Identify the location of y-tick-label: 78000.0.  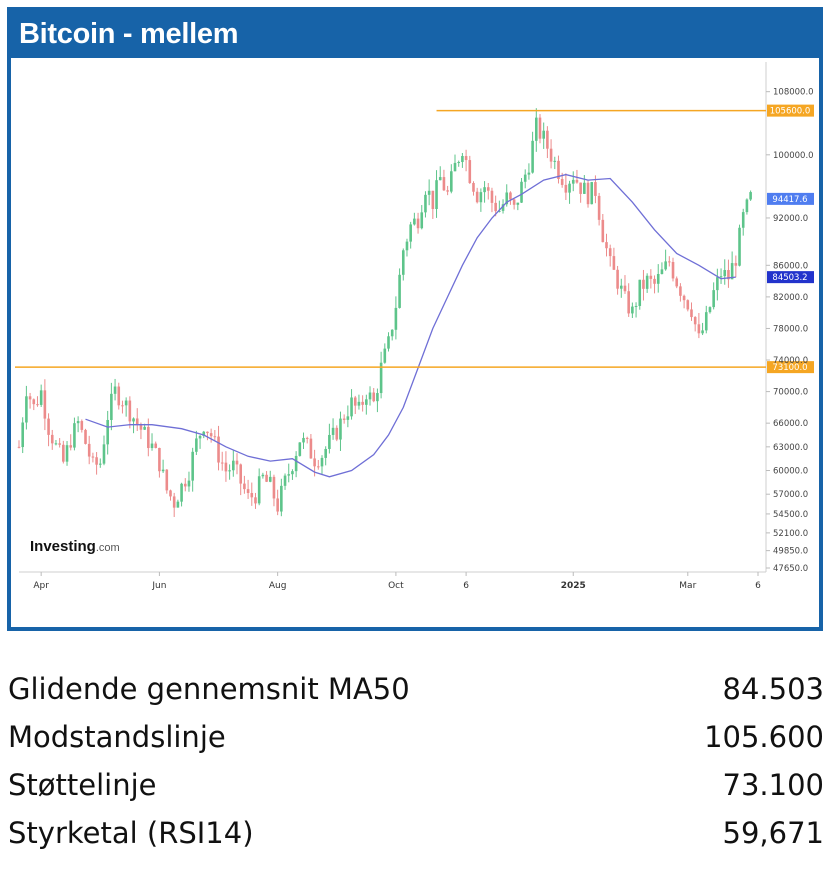
(790, 329).